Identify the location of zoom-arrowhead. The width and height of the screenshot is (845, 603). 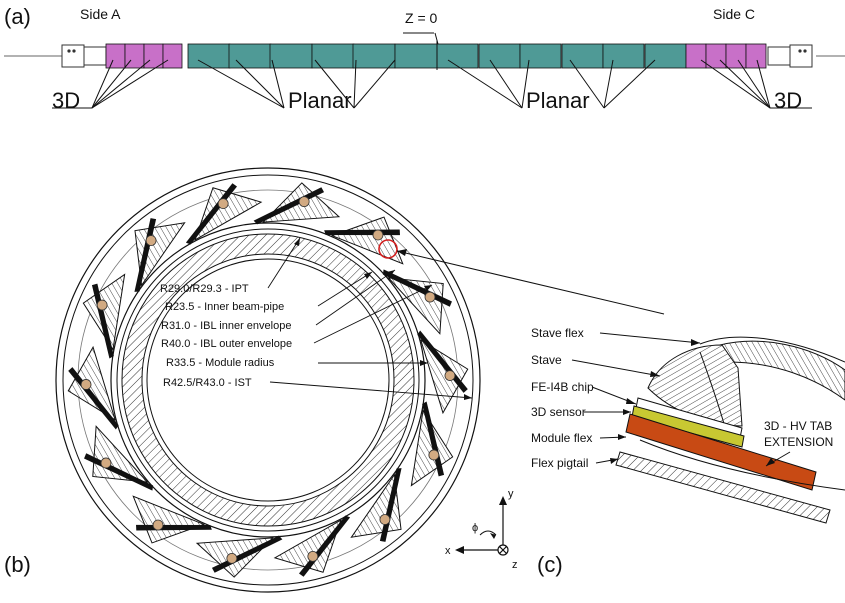
(402, 252).